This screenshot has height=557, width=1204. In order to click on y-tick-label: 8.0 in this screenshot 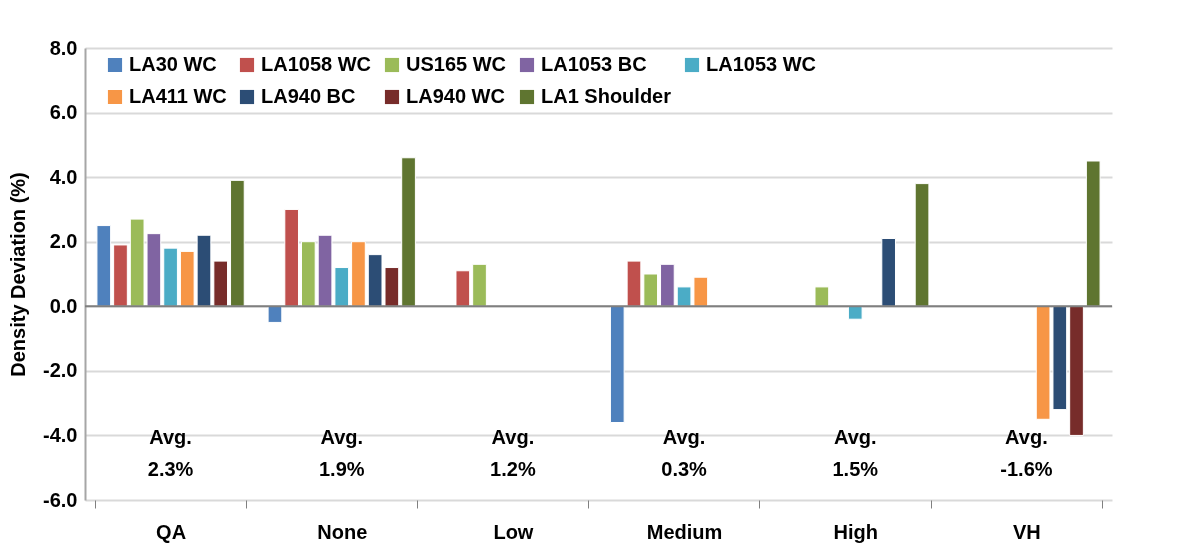, I will do `click(63, 47)`.